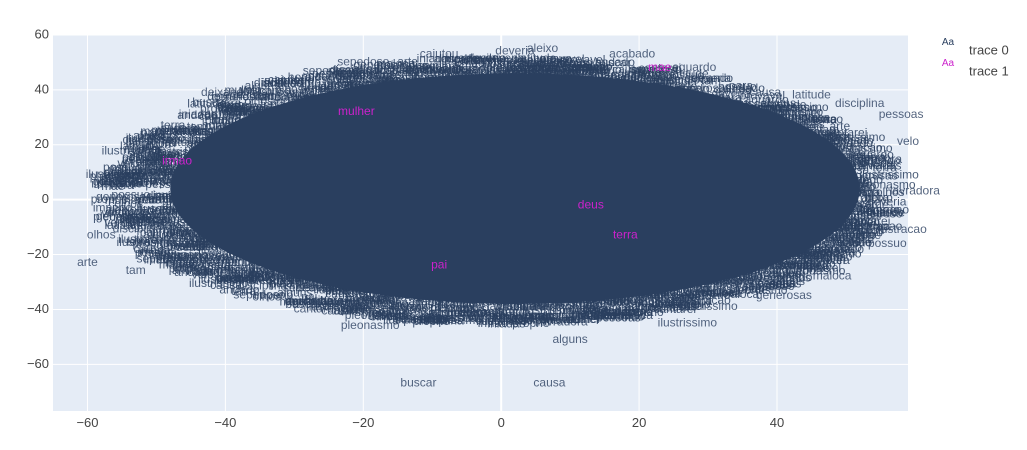  I want to click on trace0-point-label: pleonasmo, so click(370, 325).